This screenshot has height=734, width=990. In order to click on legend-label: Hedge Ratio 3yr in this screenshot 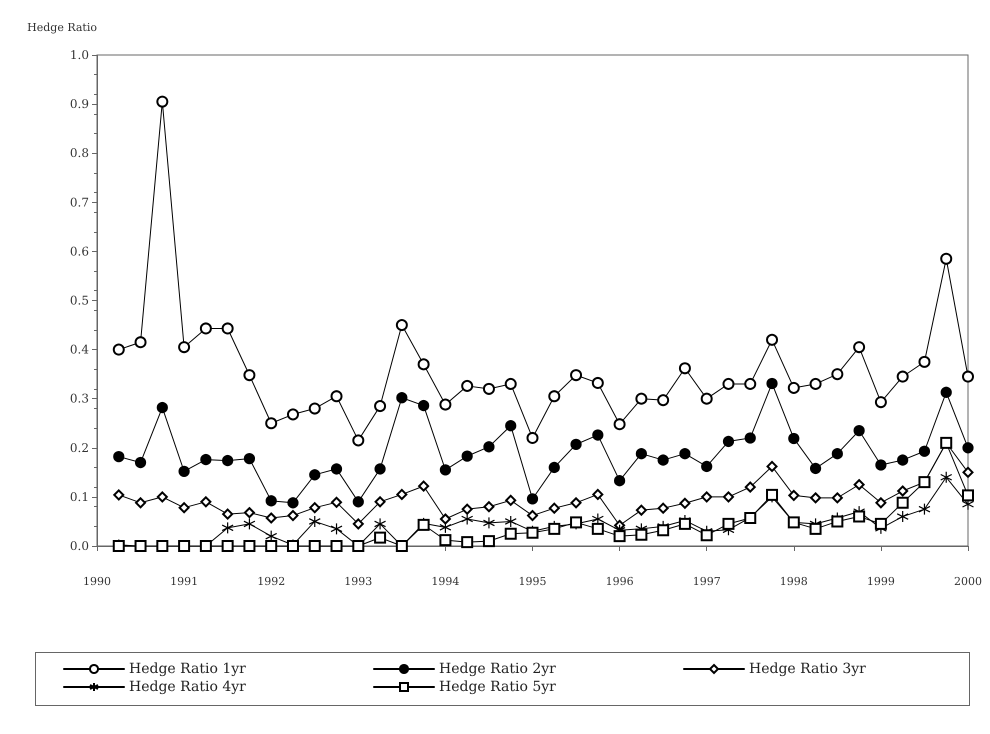, I will do `click(807, 669)`.